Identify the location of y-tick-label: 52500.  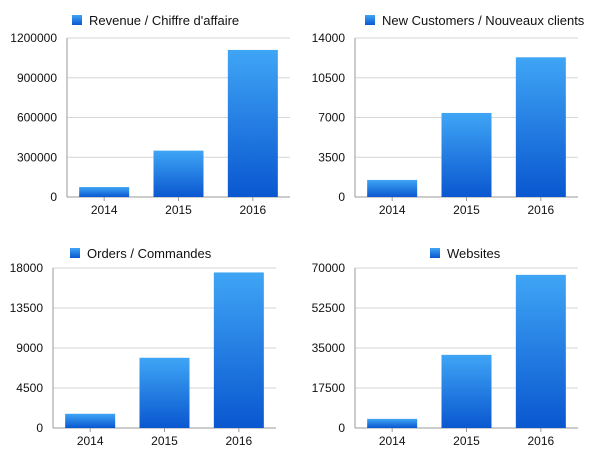
(329, 308).